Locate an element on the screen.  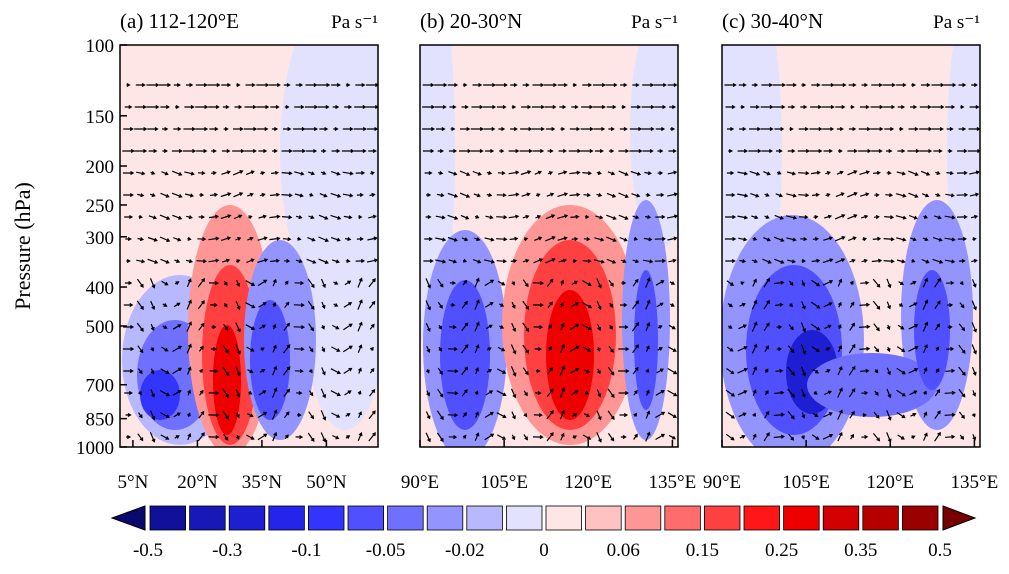
x-tick-label: 5°N is located at coordinates (132, 482).